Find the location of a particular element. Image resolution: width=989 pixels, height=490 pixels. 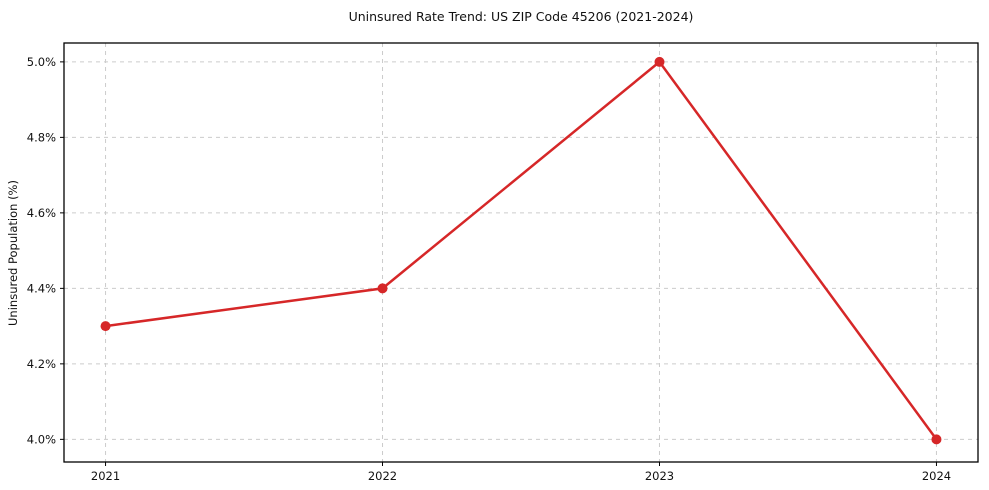

y-tick-label: 4.0% is located at coordinates (41, 439).